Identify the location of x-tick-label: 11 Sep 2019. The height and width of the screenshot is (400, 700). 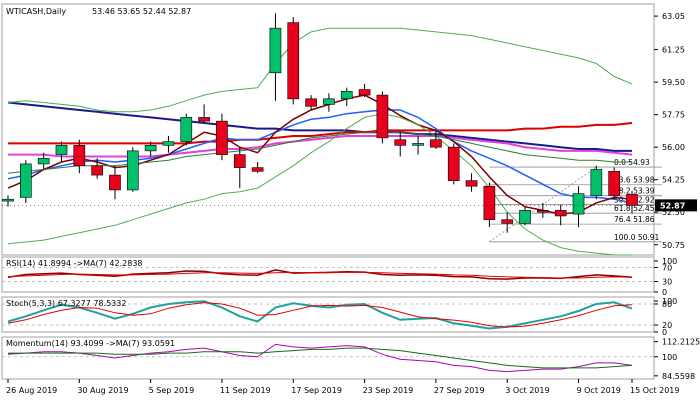
(245, 390).